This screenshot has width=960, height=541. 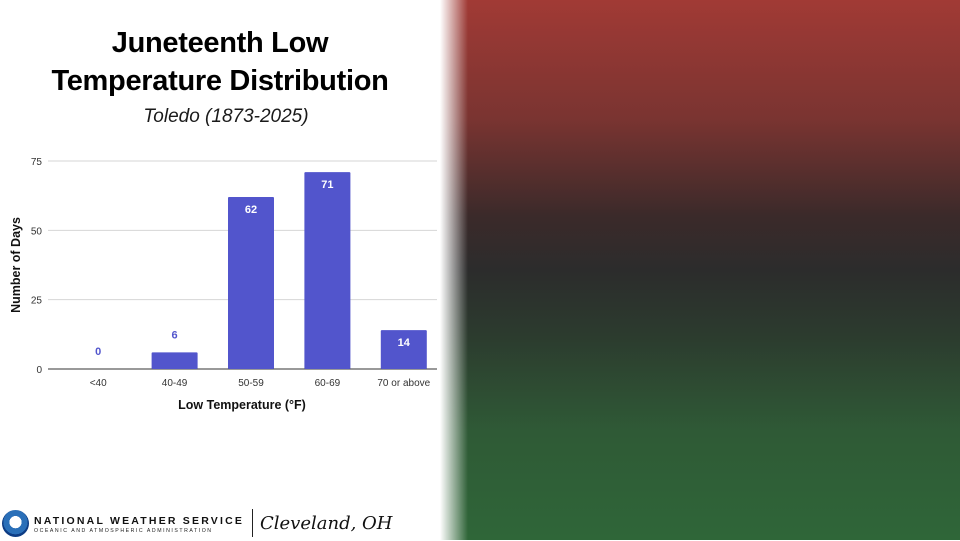 What do you see at coordinates (252, 523) in the screenshot?
I see `footer-divider` at bounding box center [252, 523].